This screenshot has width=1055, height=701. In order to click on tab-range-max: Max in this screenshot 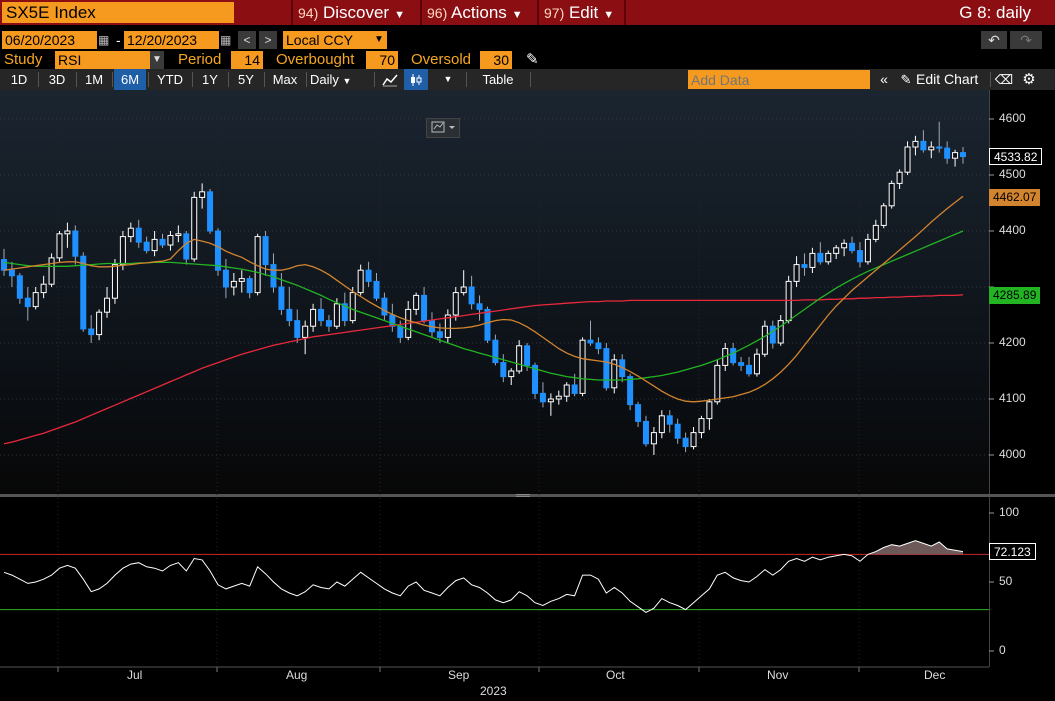, I will do `click(285, 79)`.